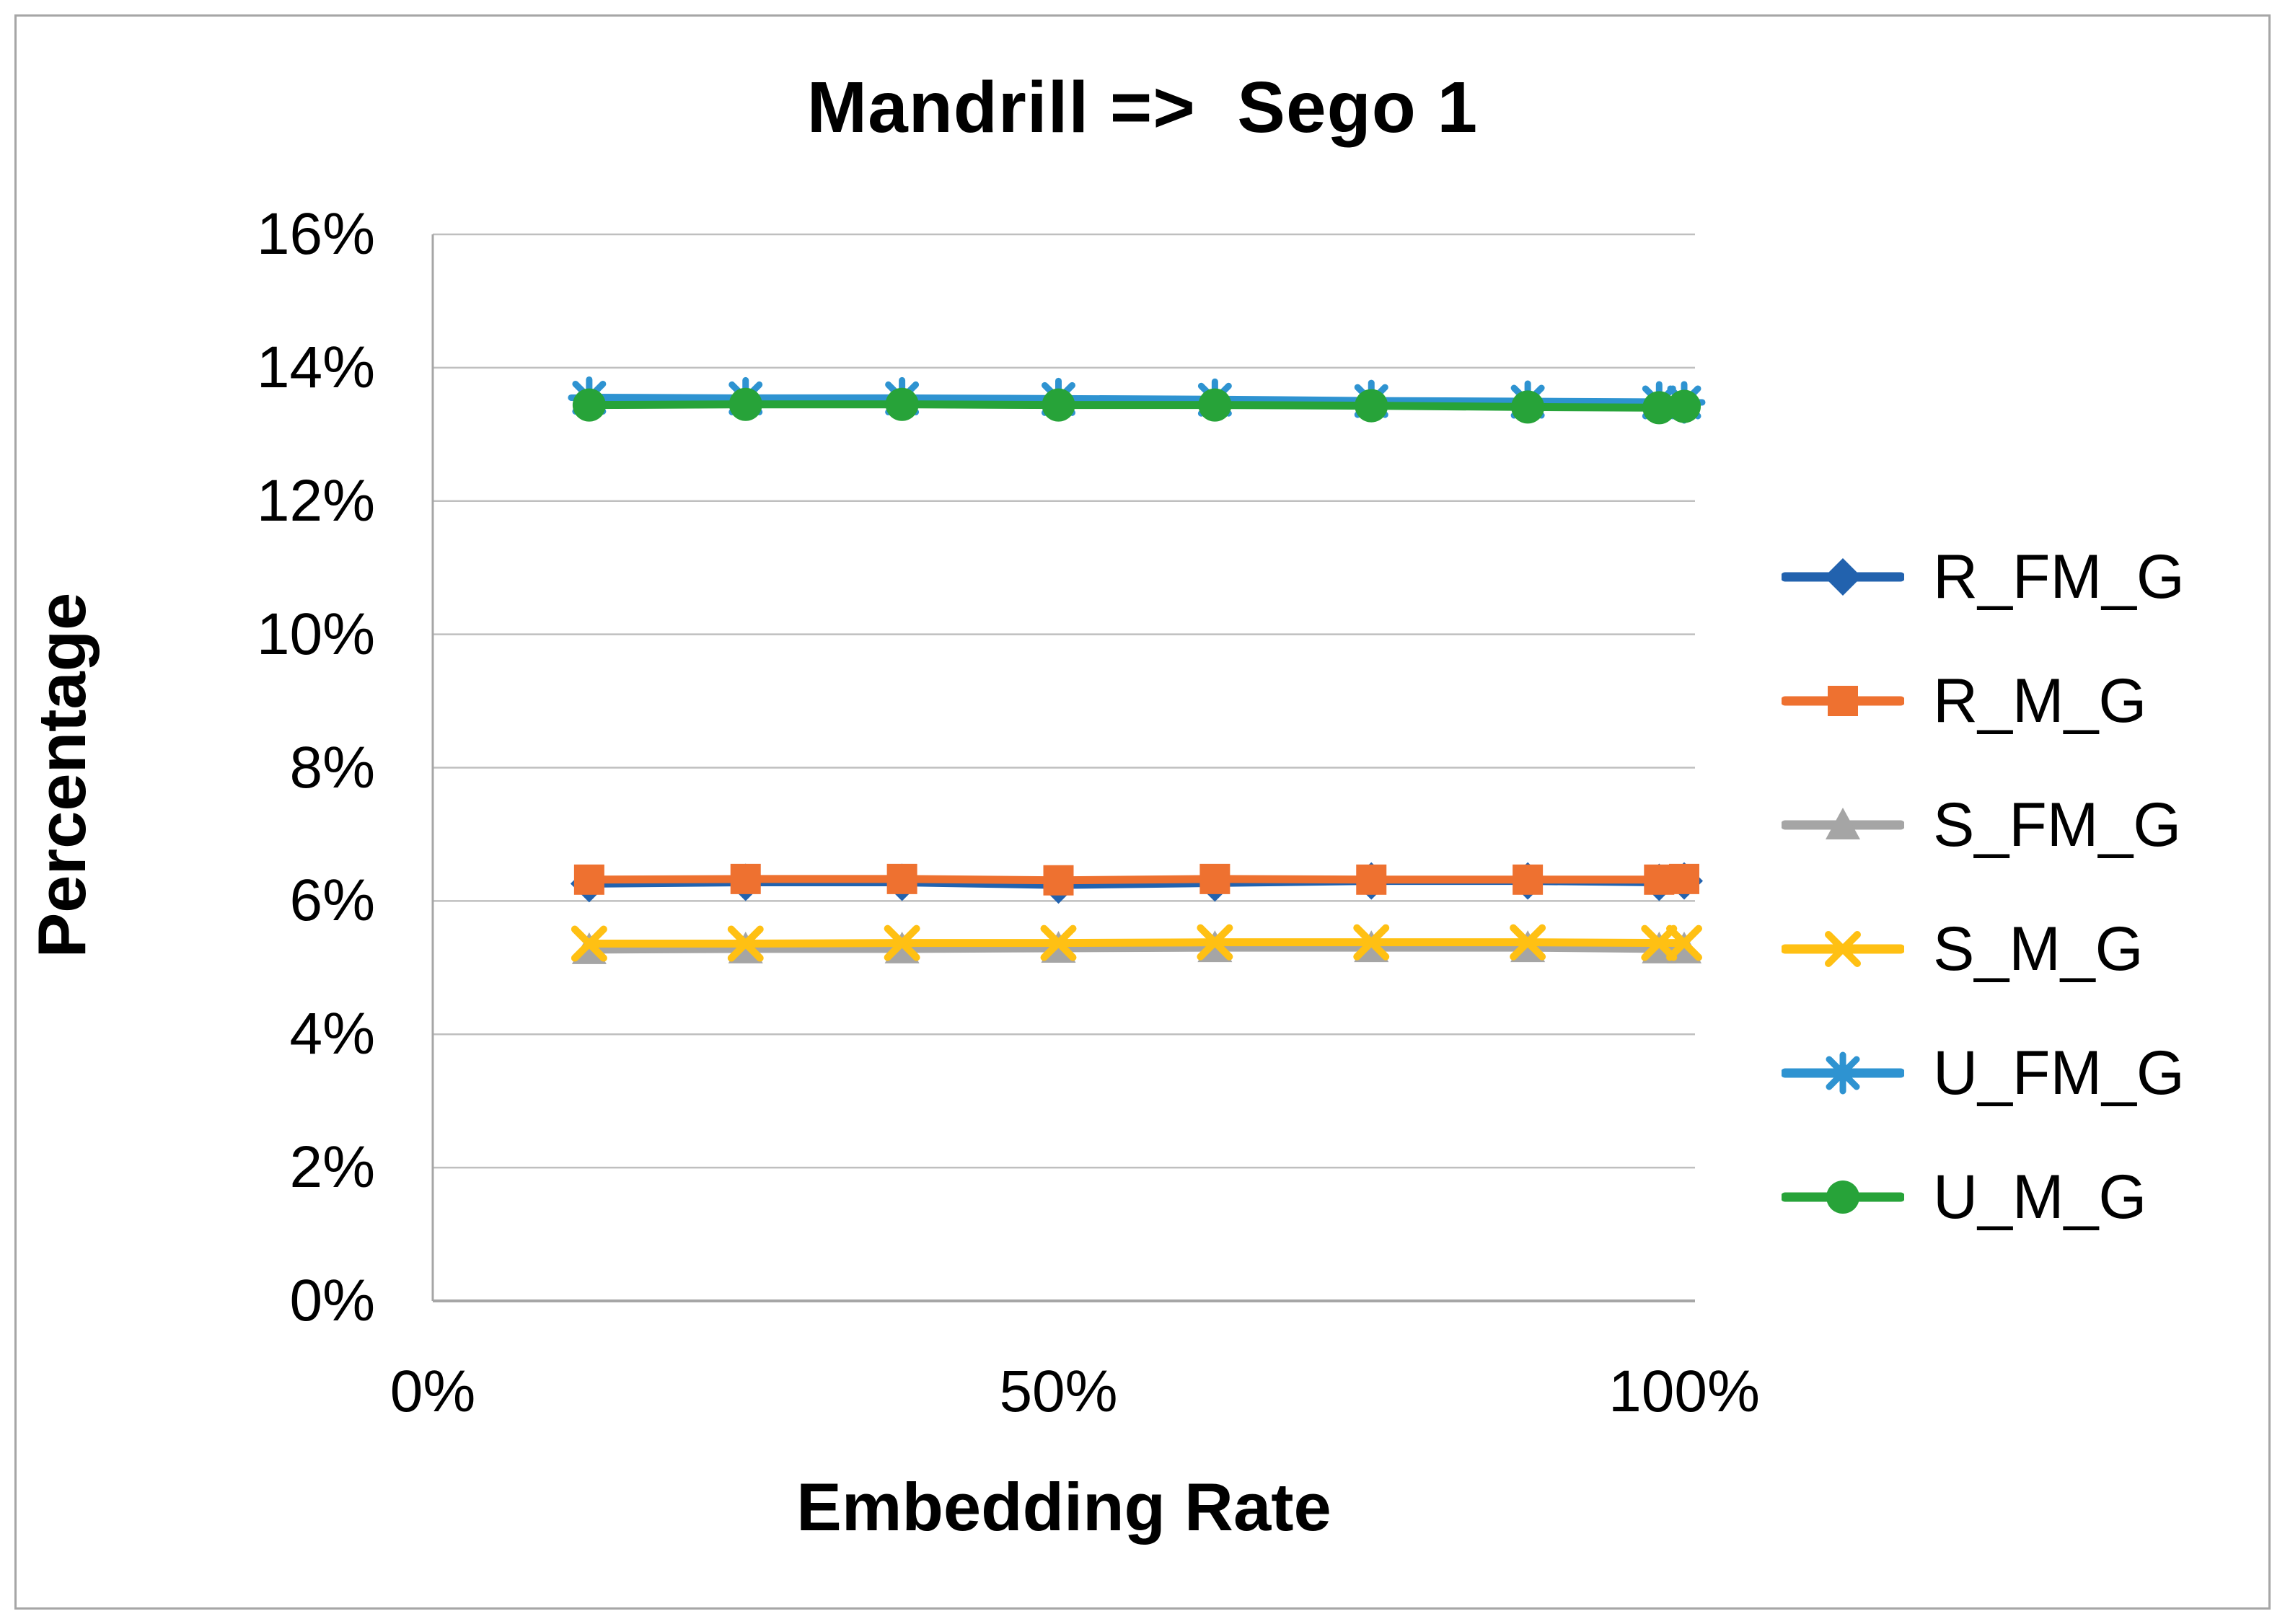 This screenshot has width=2285, height=1624. What do you see at coordinates (315, 234) in the screenshot?
I see `y-tick-label: 16%` at bounding box center [315, 234].